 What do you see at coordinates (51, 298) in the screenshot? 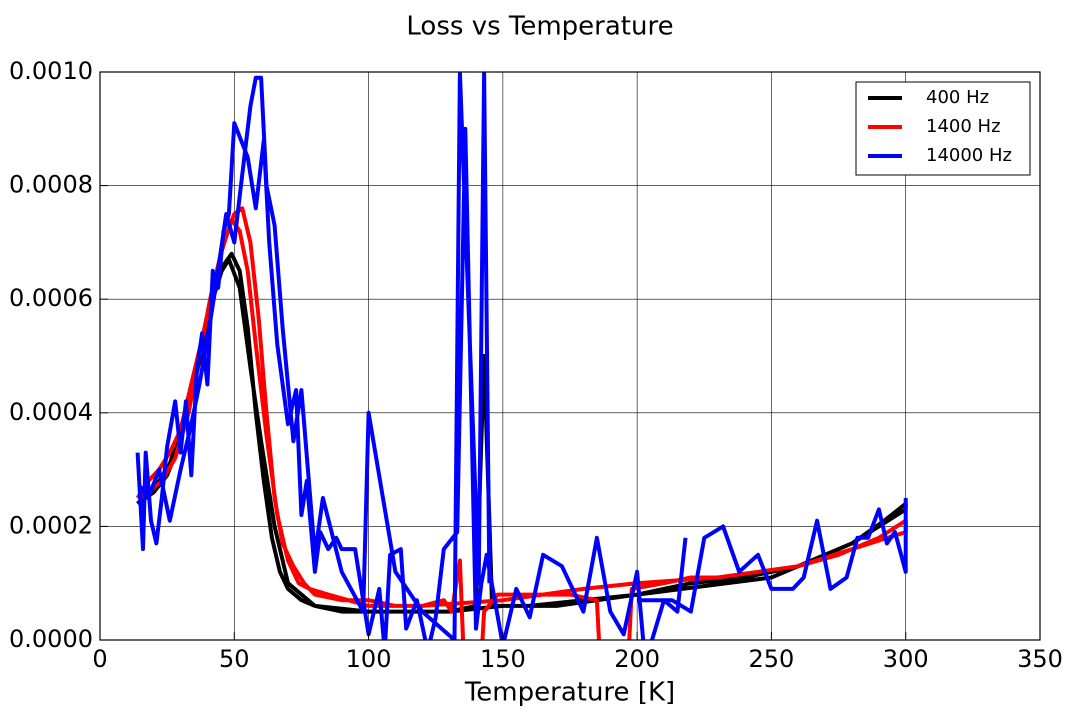
I see `y-tick-label: 0.0006` at bounding box center [51, 298].